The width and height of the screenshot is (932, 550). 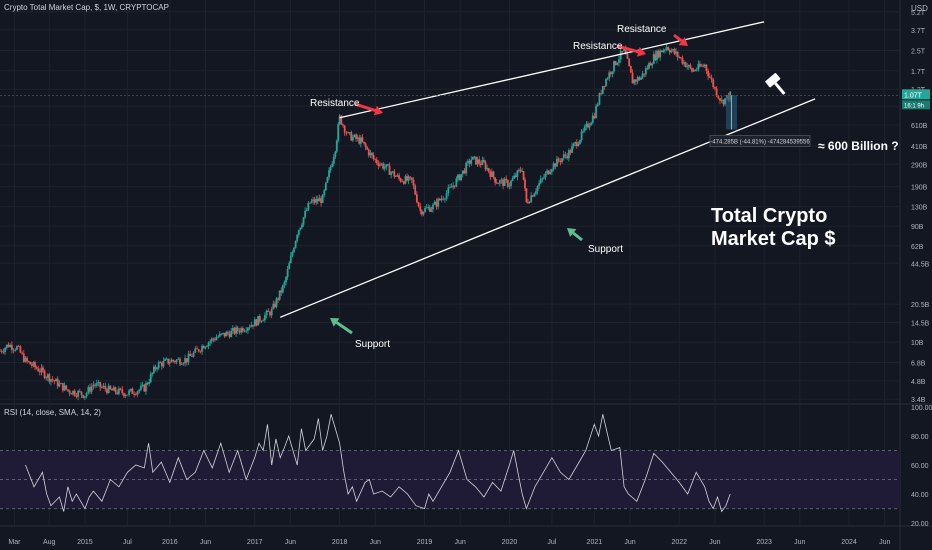 I want to click on price-tag-time-bg, so click(x=916, y=105).